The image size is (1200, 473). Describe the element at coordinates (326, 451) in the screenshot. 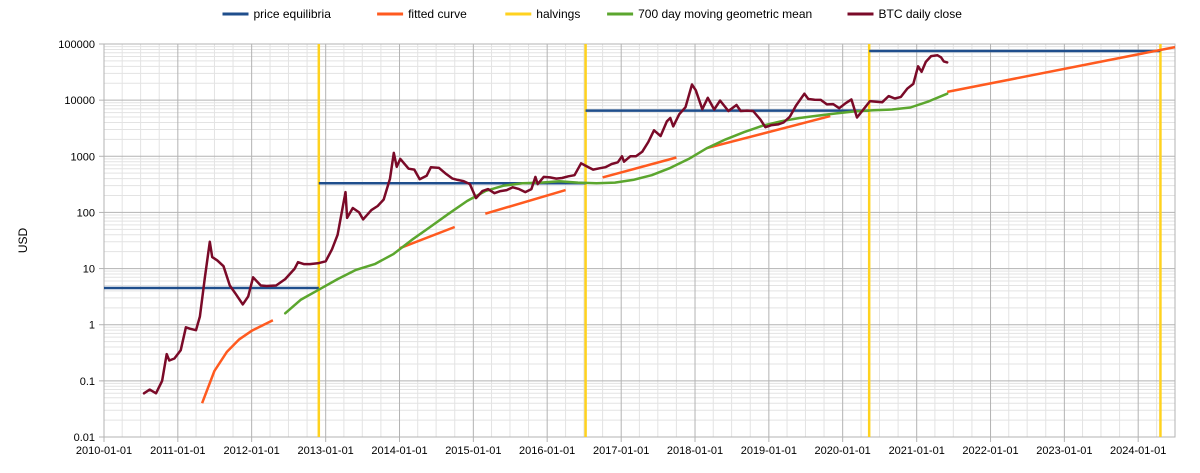

I see `x-tick-label: 2013-01-01` at that location.